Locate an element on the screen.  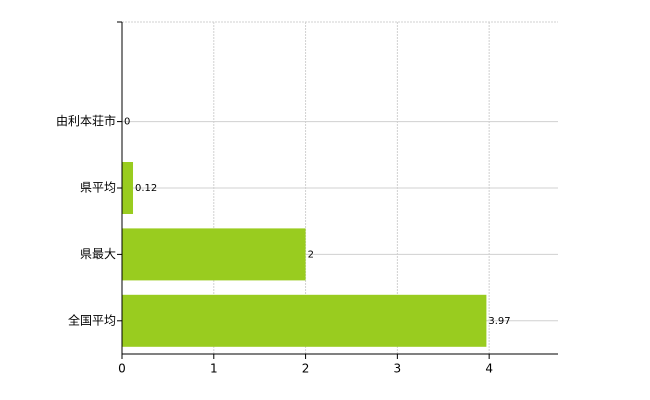
y-tick-label: 全国平均 is located at coordinates (92, 319).